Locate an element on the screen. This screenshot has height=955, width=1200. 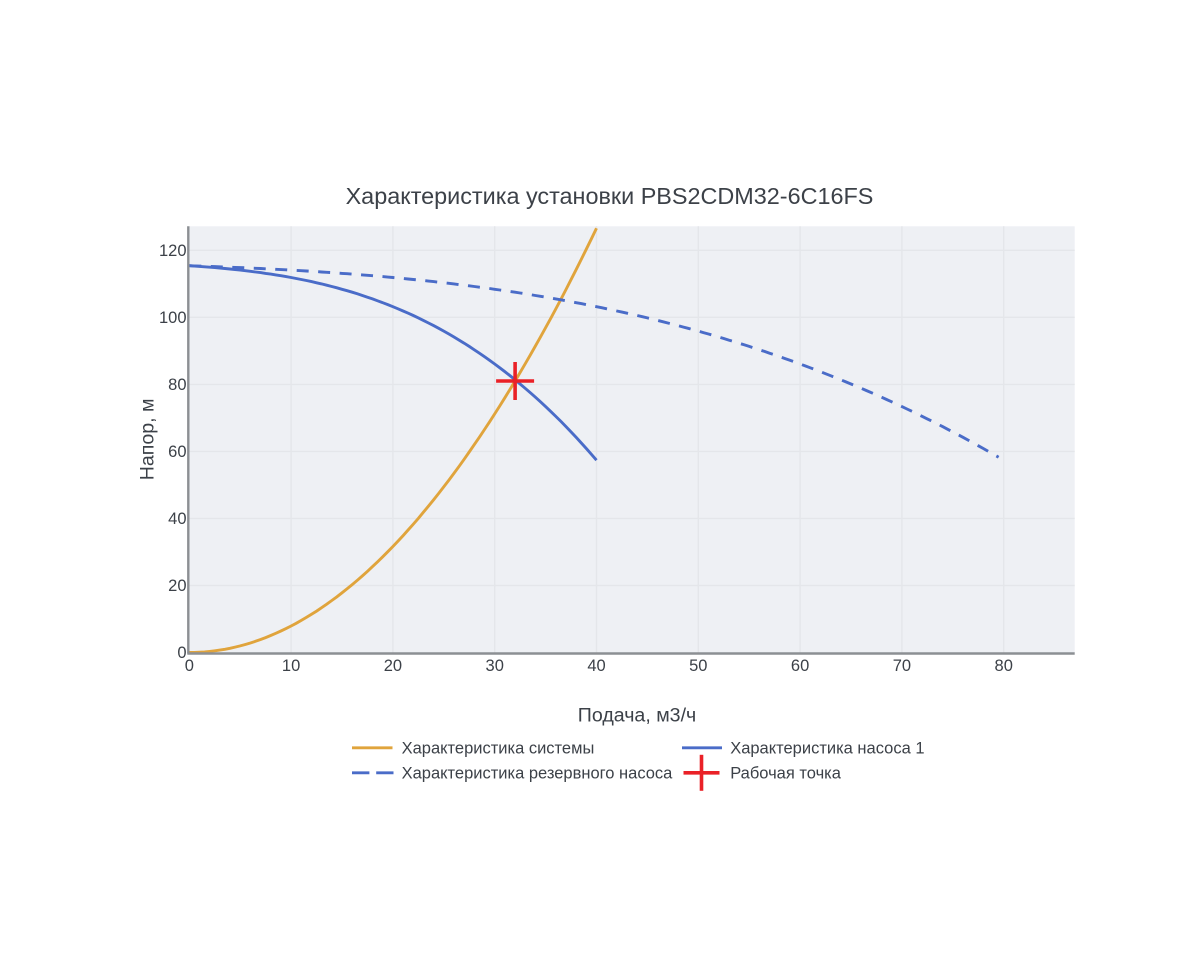
svg-text: Характеристика системы is located at coordinates (498, 749).